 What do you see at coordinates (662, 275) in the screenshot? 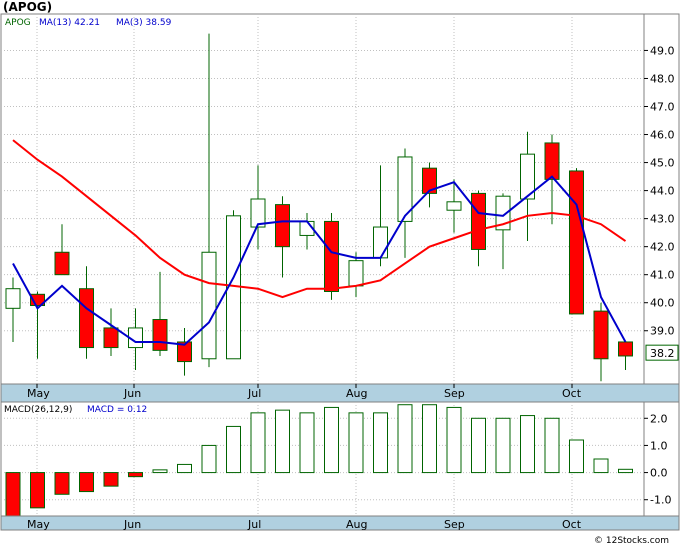
I see `price-ytick-label: 41.0` at bounding box center [662, 275].